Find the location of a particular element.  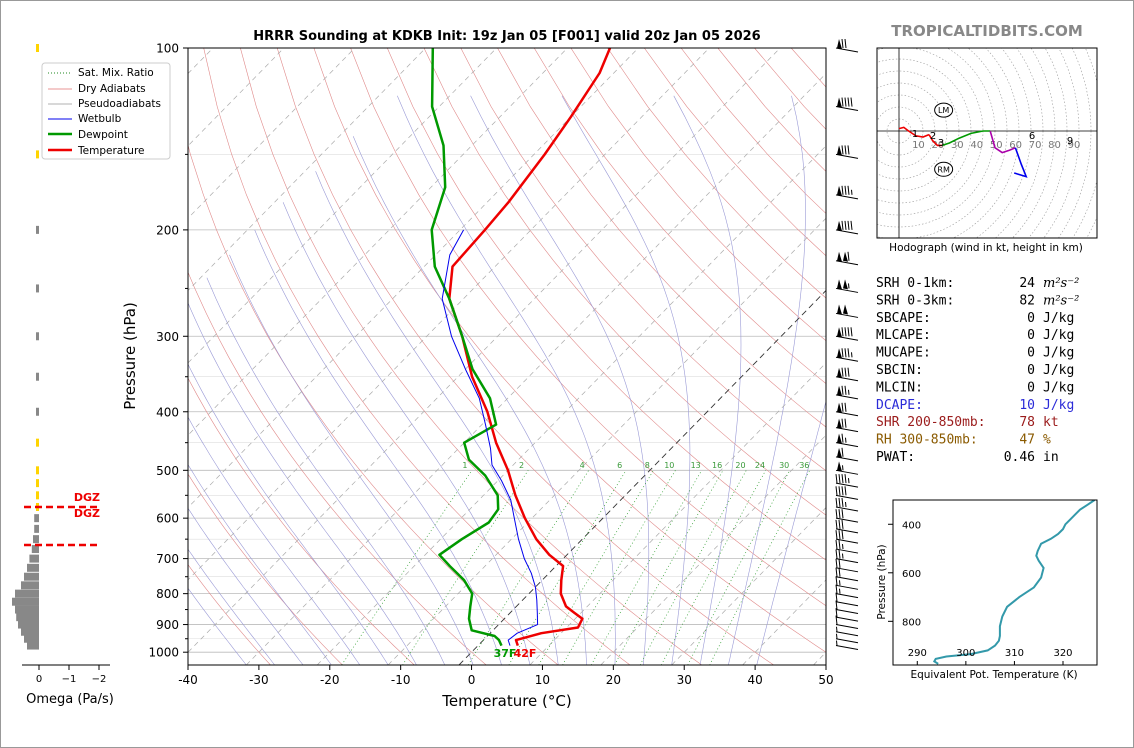

skewt-xtick-label: 30 is located at coordinates (684, 680).